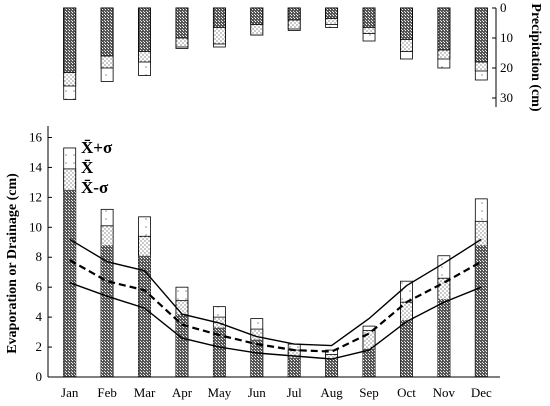 The width and height of the screenshot is (550, 406). What do you see at coordinates (331, 392) in the screenshot?
I see `month-label-aug: Aug` at bounding box center [331, 392].